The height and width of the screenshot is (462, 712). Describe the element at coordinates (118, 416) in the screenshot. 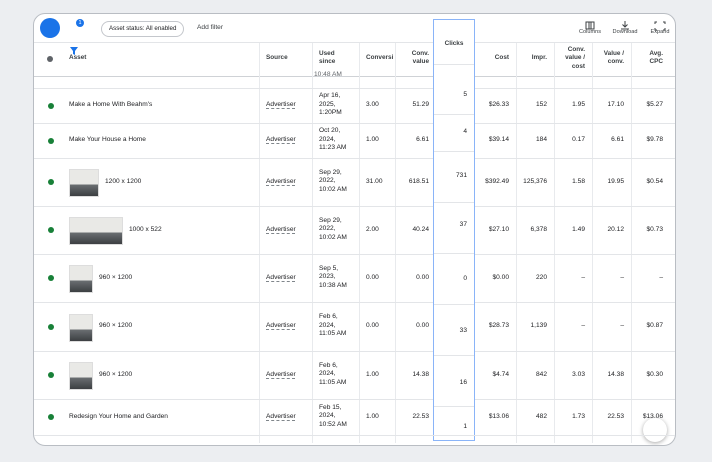

I see `cell-text: Redesign Your Home and Garden` at that location.